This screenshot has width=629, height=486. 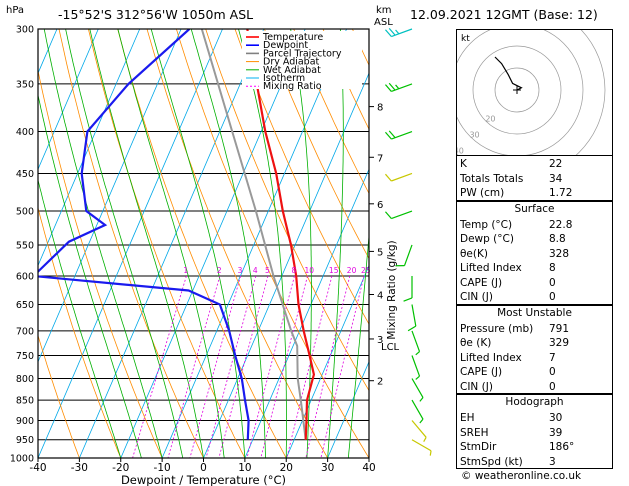 I want to click on surface-row: Dewp (°C) 8.8, so click(x=534, y=238).